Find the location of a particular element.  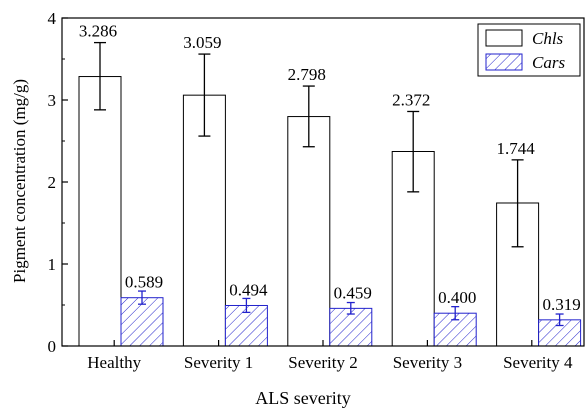

legend-label-cars: Cars is located at coordinates (548, 62).